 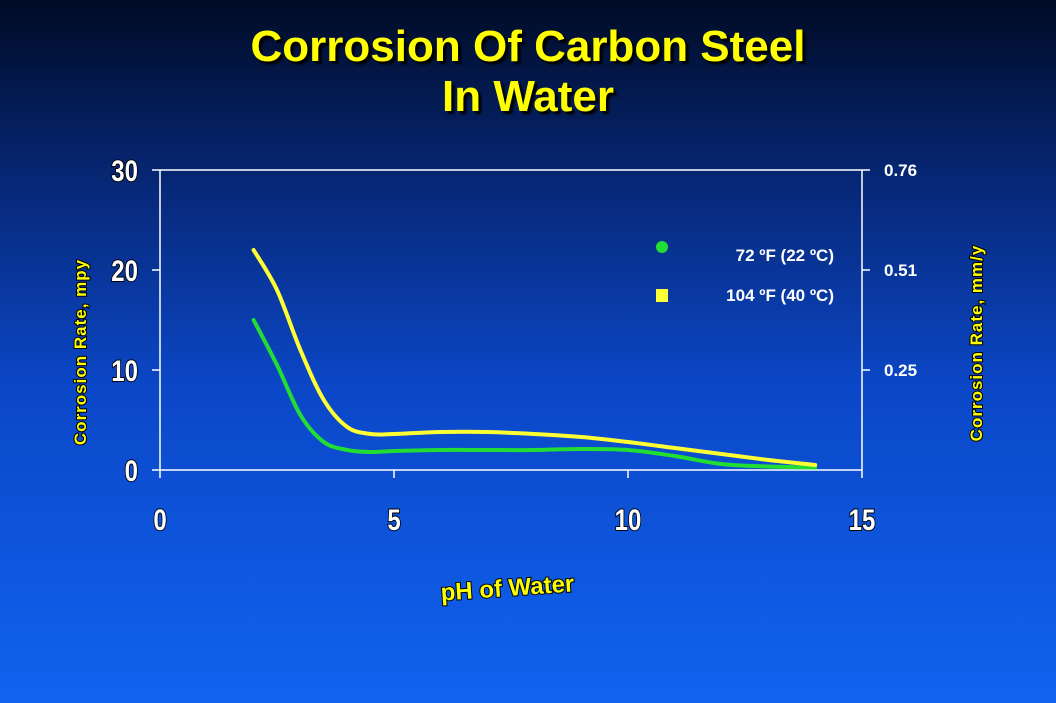 I want to click on x-tick-label: 5, so click(x=393, y=519).